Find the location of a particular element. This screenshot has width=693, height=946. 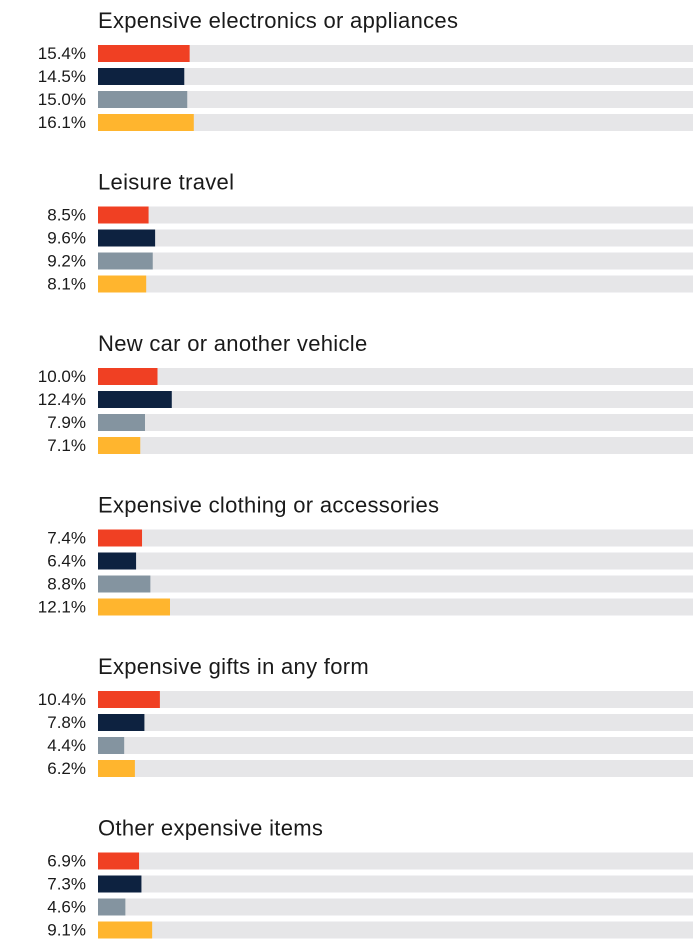

value-label: 10.4% is located at coordinates (62, 699).